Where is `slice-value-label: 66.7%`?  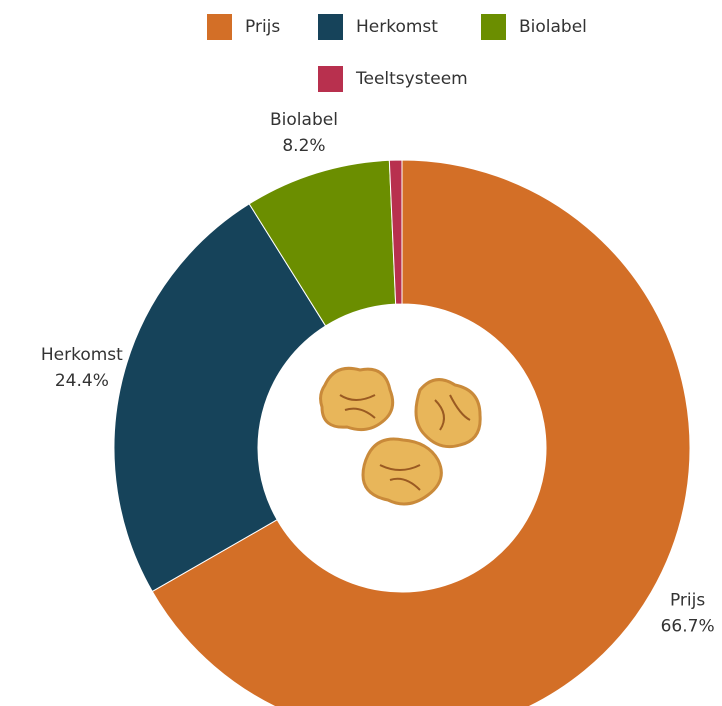 slice-value-label: 66.7% is located at coordinates (688, 626).